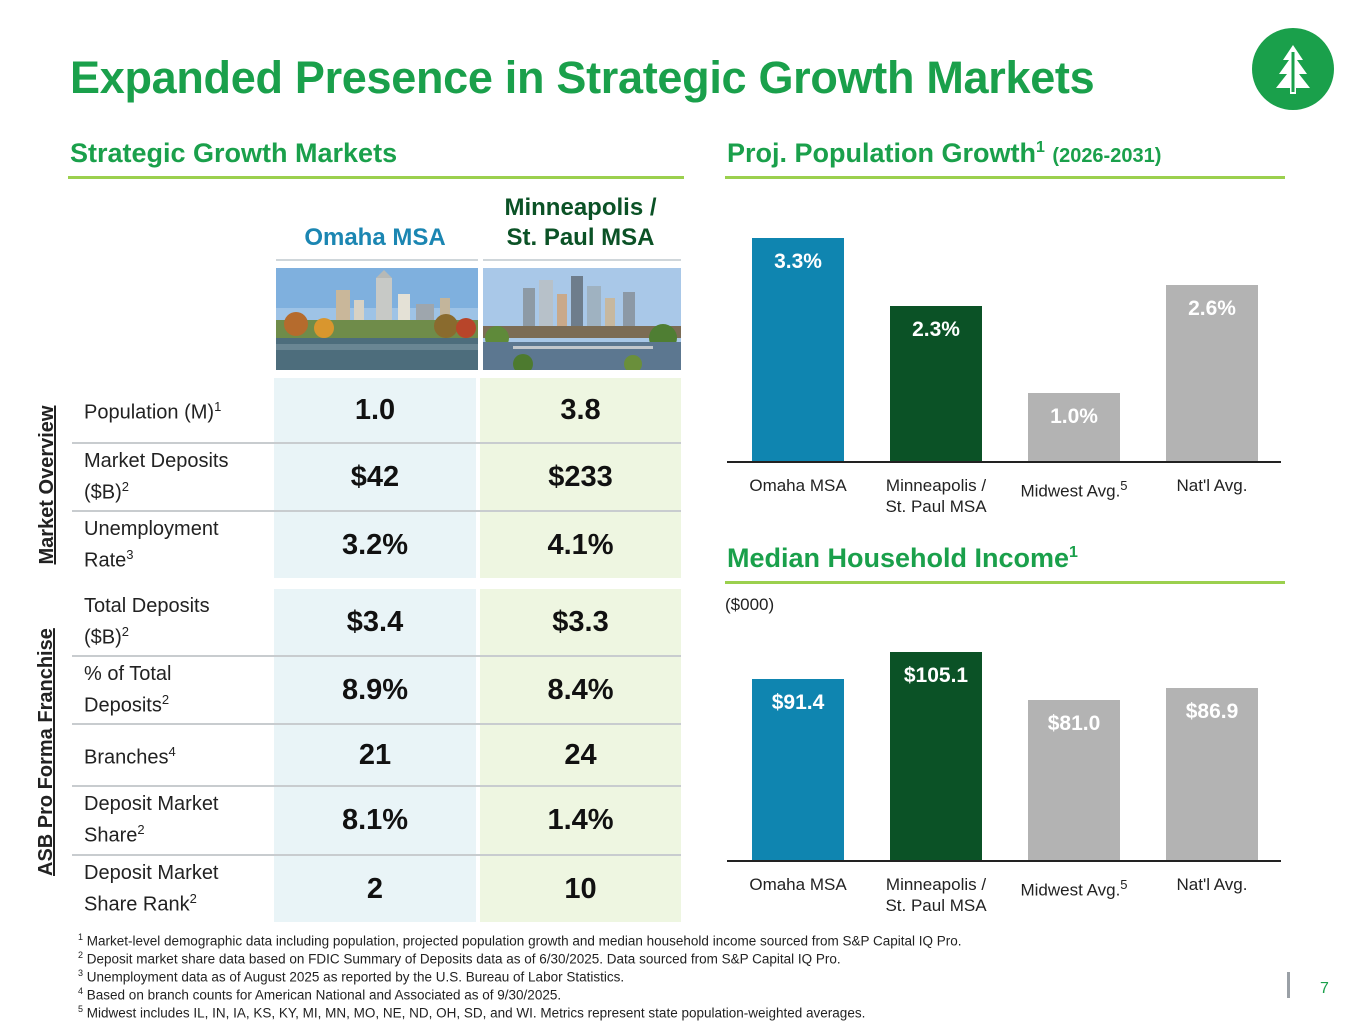  What do you see at coordinates (1212, 711) in the screenshot?
I see `bar-data-label: $86.9` at bounding box center [1212, 711].